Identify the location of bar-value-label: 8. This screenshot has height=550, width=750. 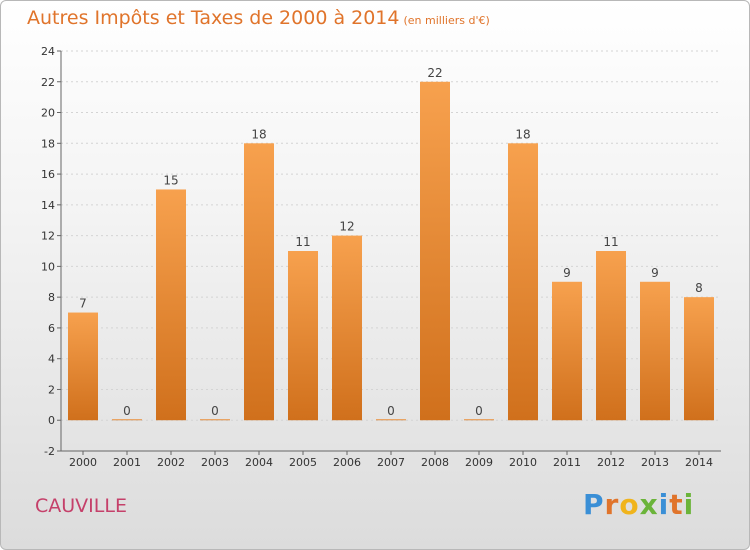
(699, 288).